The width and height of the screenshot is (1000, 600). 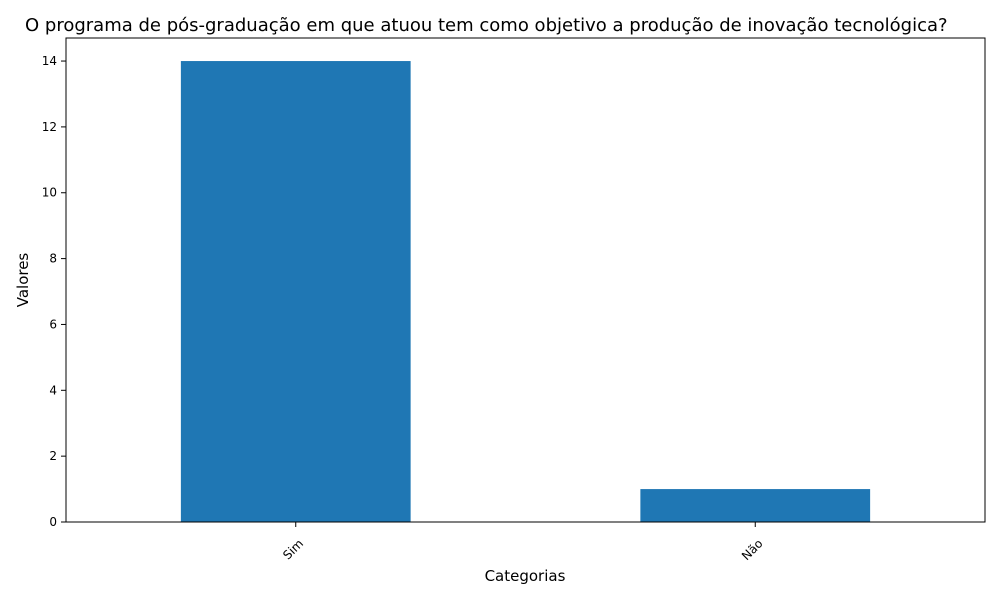 What do you see at coordinates (54, 291) in the screenshot?
I see `y-axis: 0 2 4 6 8 10 12 14` at bounding box center [54, 291].